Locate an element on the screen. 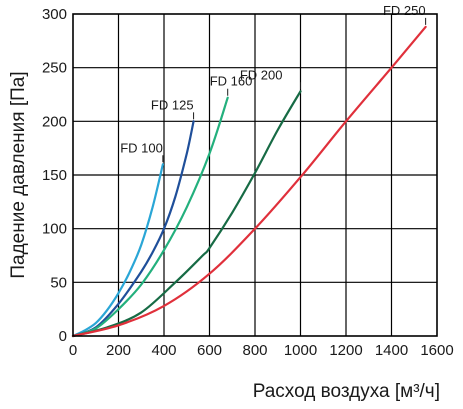  series-label-fd-125: FD 125 is located at coordinates (172, 104).